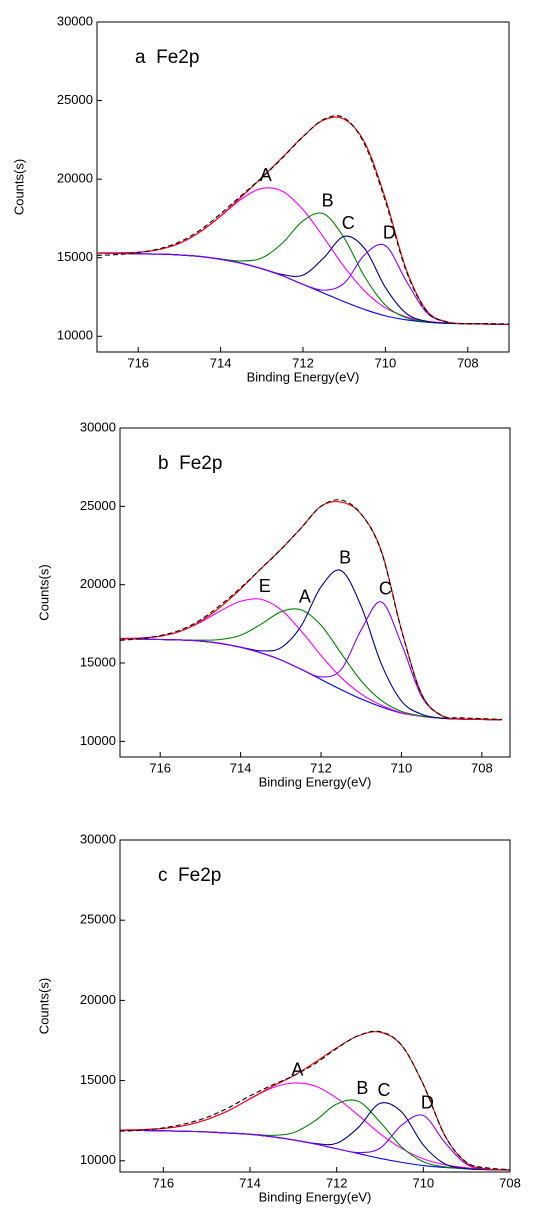  Describe the element at coordinates (189, 875) in the screenshot. I see `panel-title: c Fe2p` at that location.